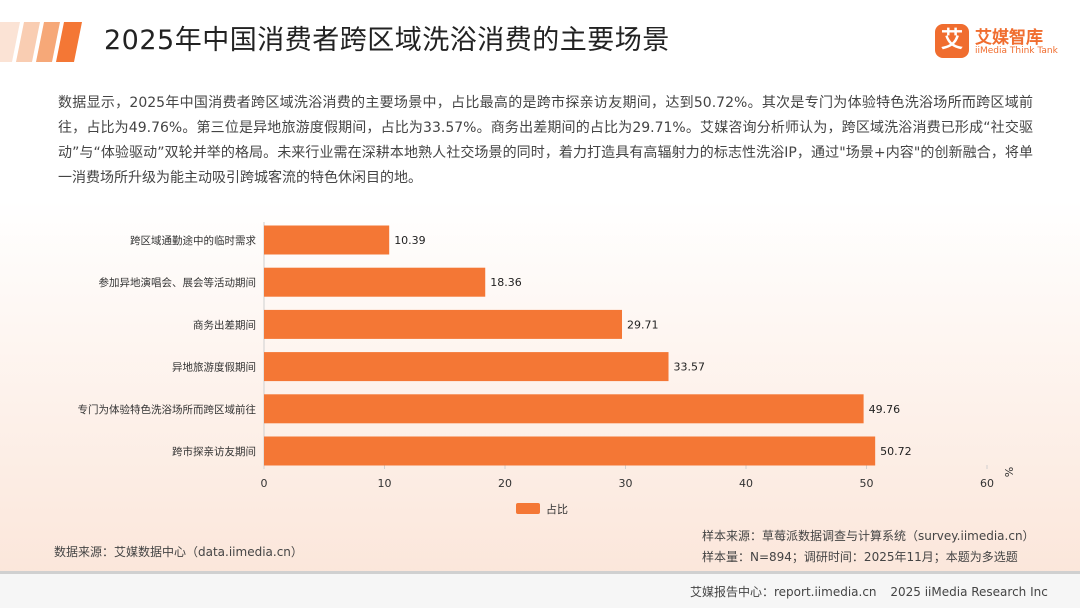 The height and width of the screenshot is (608, 1080). I want to click on brand-logo: 艾 艾媒智库 iiMedia Think Tank, so click(996, 42).